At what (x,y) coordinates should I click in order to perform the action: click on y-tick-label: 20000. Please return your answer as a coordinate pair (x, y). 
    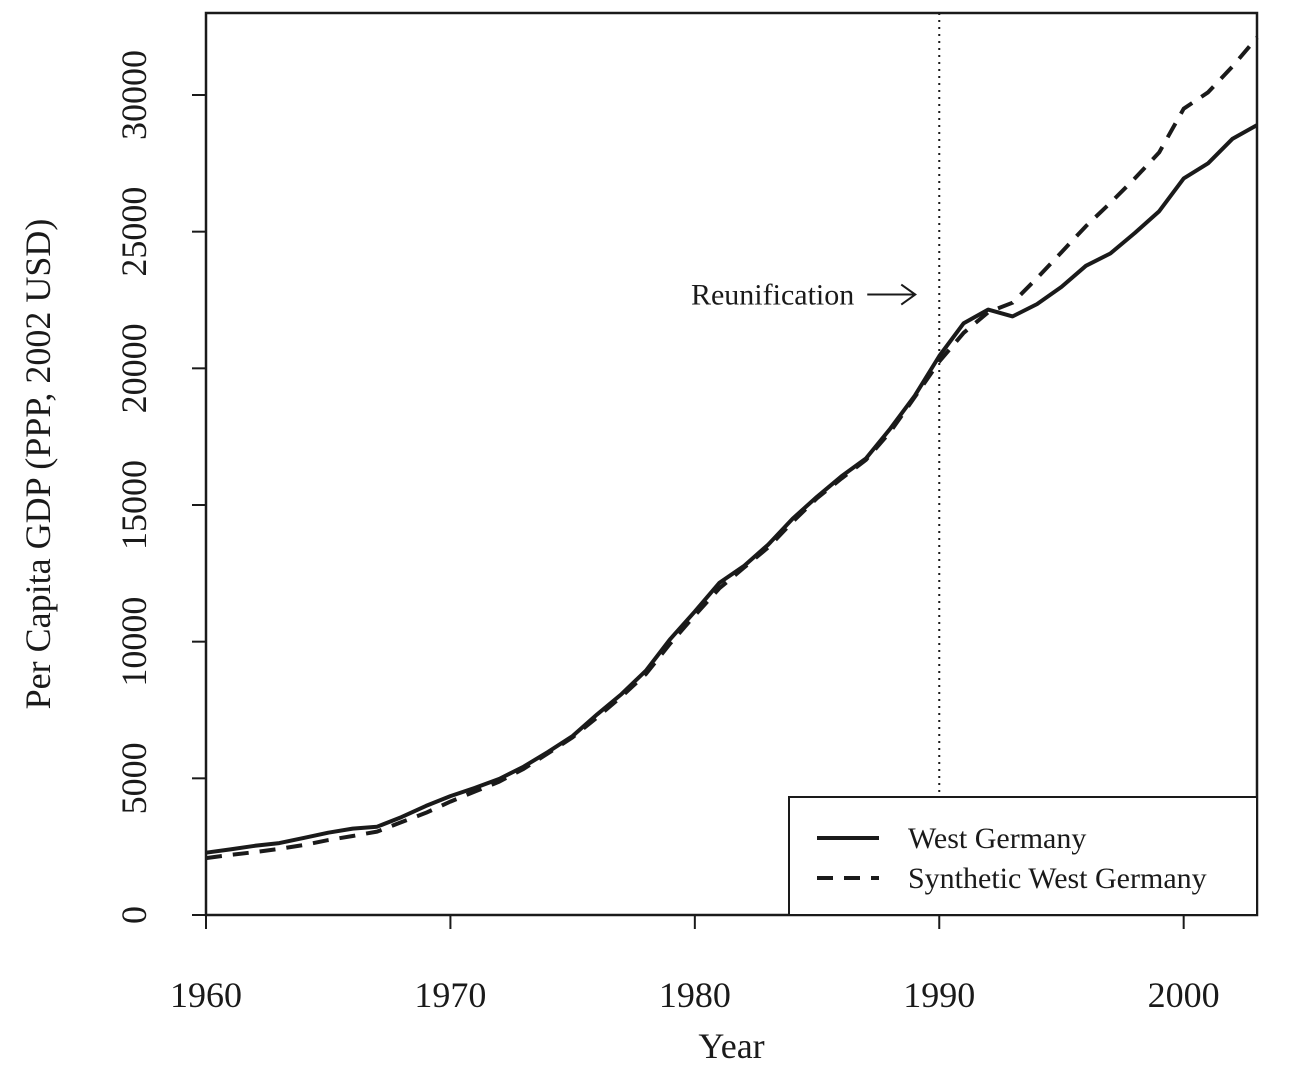
    Looking at the image, I should click on (134, 368).